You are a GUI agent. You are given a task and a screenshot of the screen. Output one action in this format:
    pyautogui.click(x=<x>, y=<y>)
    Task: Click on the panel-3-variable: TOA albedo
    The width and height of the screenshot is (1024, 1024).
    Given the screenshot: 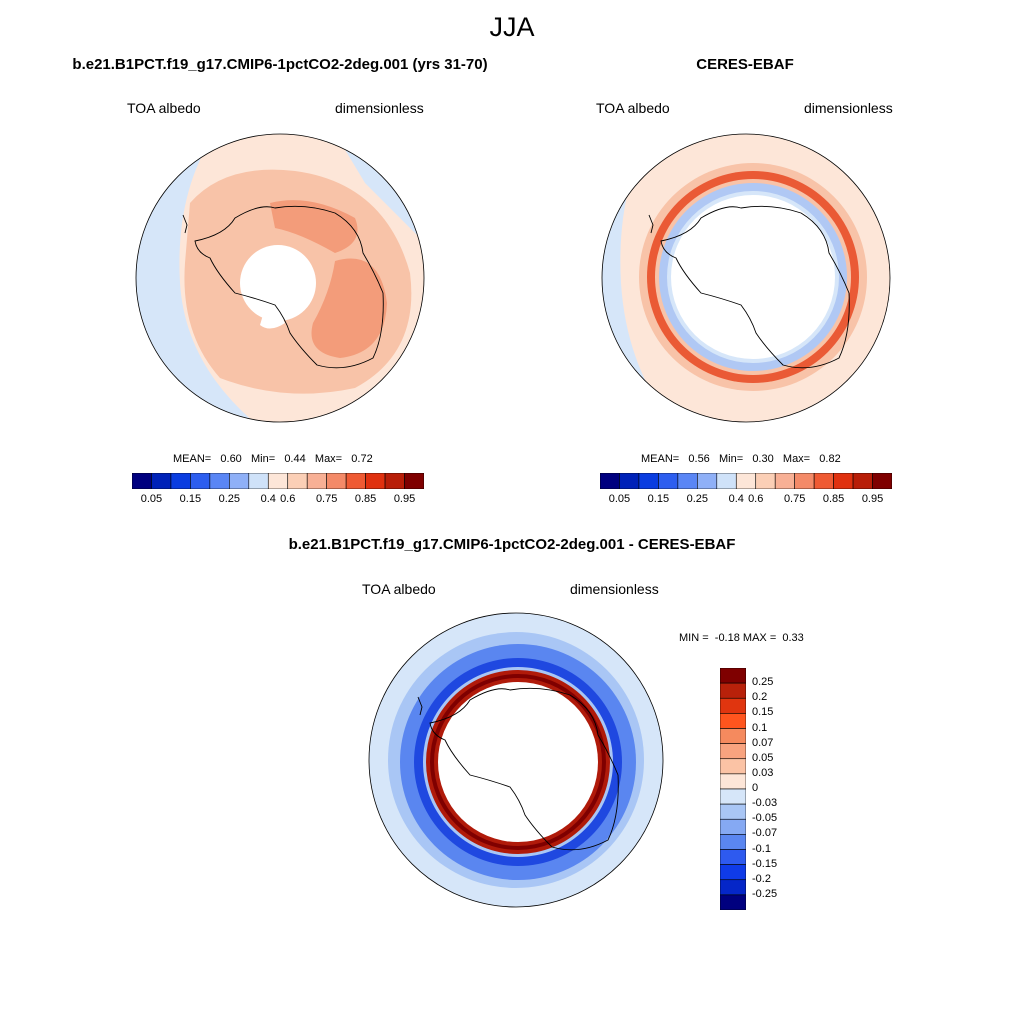 What is the action you would take?
    pyautogui.click(x=399, y=589)
    